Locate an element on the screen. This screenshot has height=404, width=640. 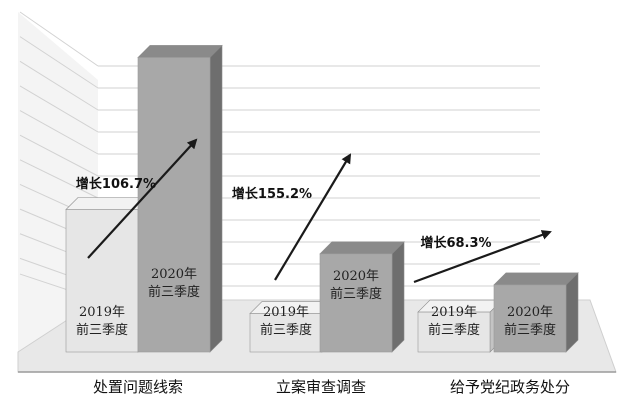
x-tick-label: 给予党纪政务处分 is located at coordinates (510, 387).